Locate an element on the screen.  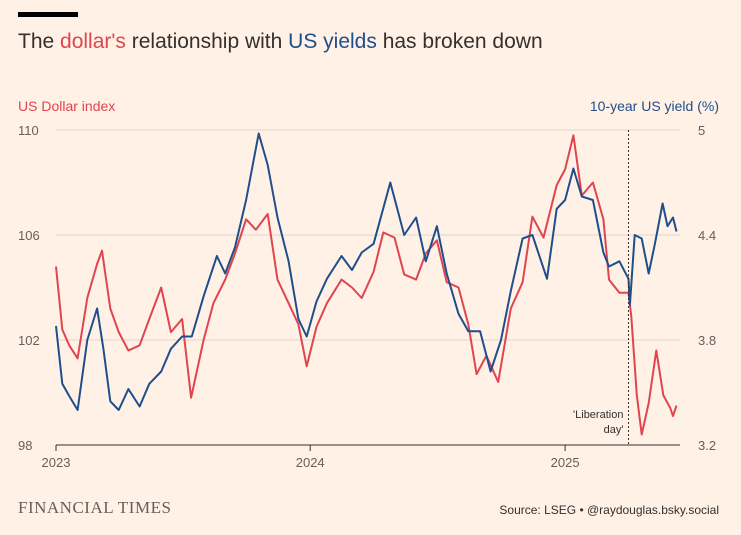
left-tick-label: 102 is located at coordinates (29, 340).